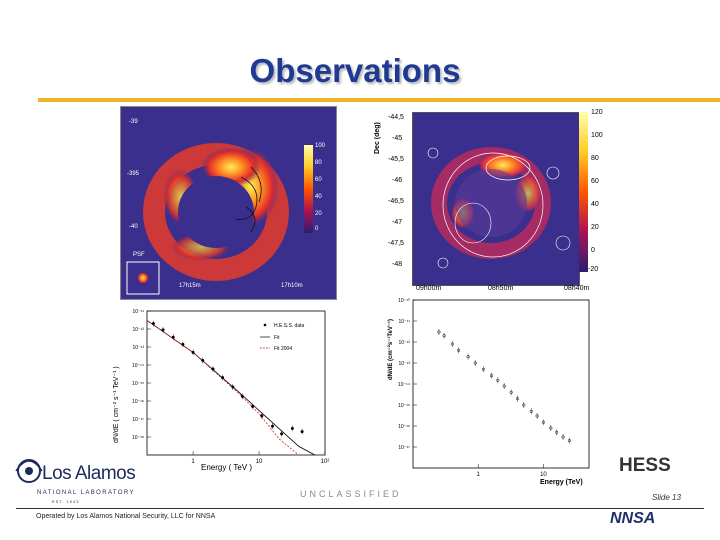 Image resolution: width=720 pixels, height=540 pixels. I want to click on velajr-skymap: Dec (deg) -44,5 -, so click(492, 199).